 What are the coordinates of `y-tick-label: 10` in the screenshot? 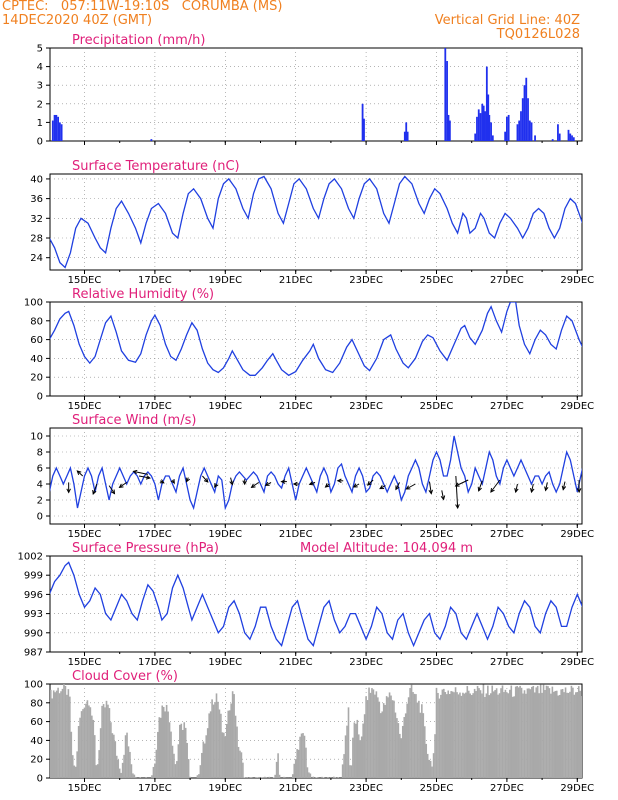 It's located at (36, 437).